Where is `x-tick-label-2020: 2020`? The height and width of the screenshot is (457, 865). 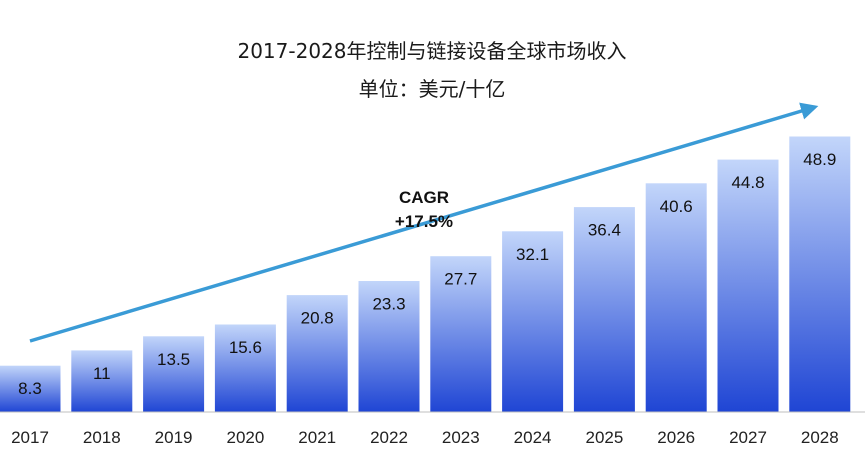
x-tick-label-2020: 2020 is located at coordinates (245, 437).